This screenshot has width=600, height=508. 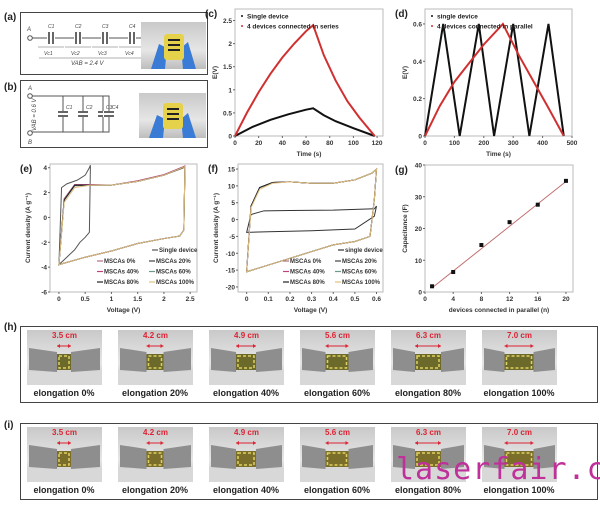 What do you see at coordinates (453, 299) in the screenshot?
I see `x-tick-label: 4` at bounding box center [453, 299].